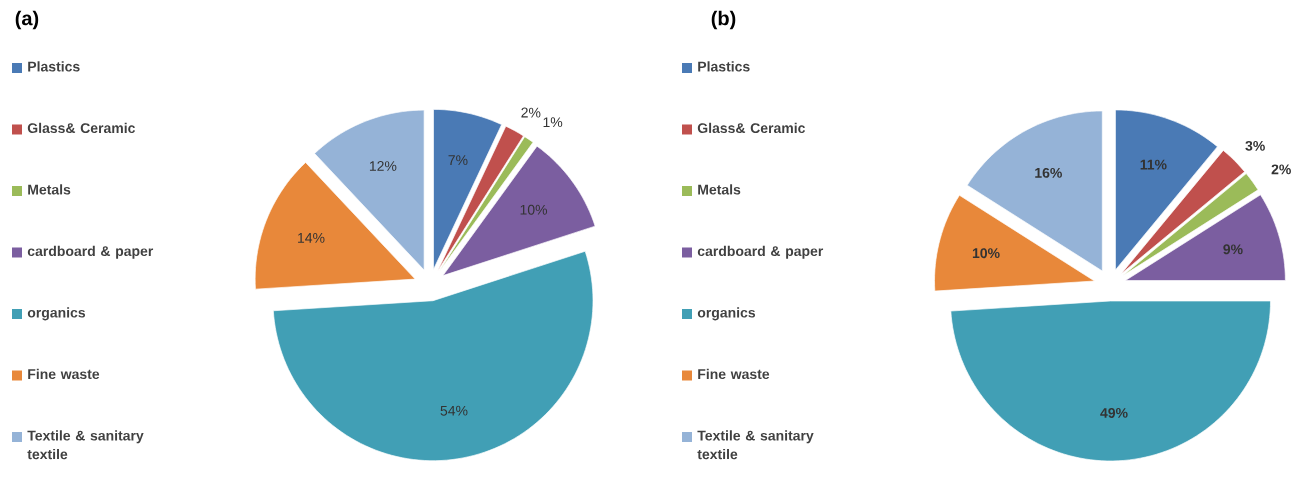  Describe the element at coordinates (1153, 164) in the screenshot. I see `data-label: 11%` at that location.